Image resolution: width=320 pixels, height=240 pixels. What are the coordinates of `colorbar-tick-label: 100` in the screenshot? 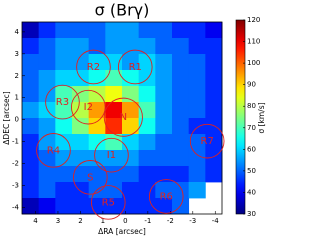 It's located at (253, 63).